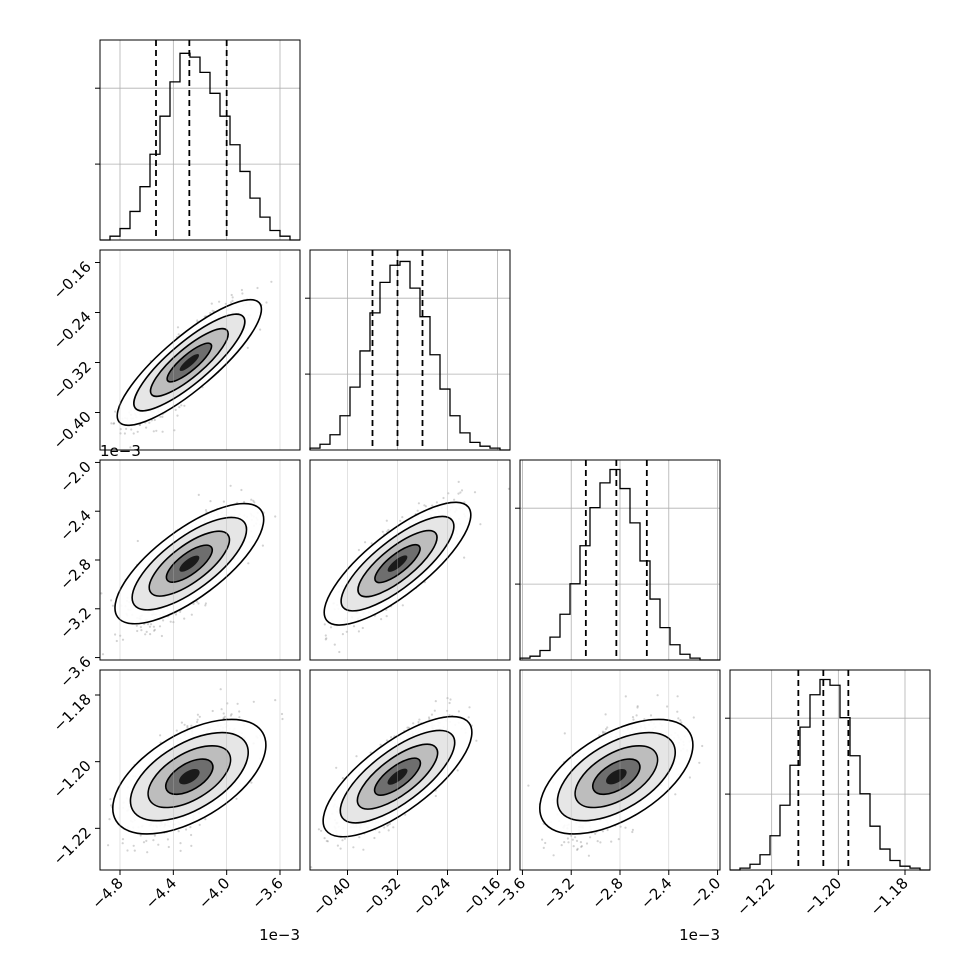  I want to click on panel-bg, so click(200, 140).